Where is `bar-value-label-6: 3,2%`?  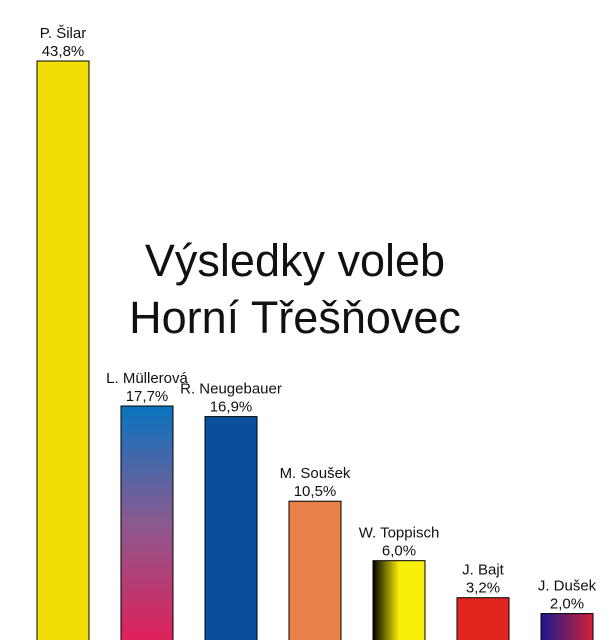 bar-value-label-6: 3,2% is located at coordinates (483, 588).